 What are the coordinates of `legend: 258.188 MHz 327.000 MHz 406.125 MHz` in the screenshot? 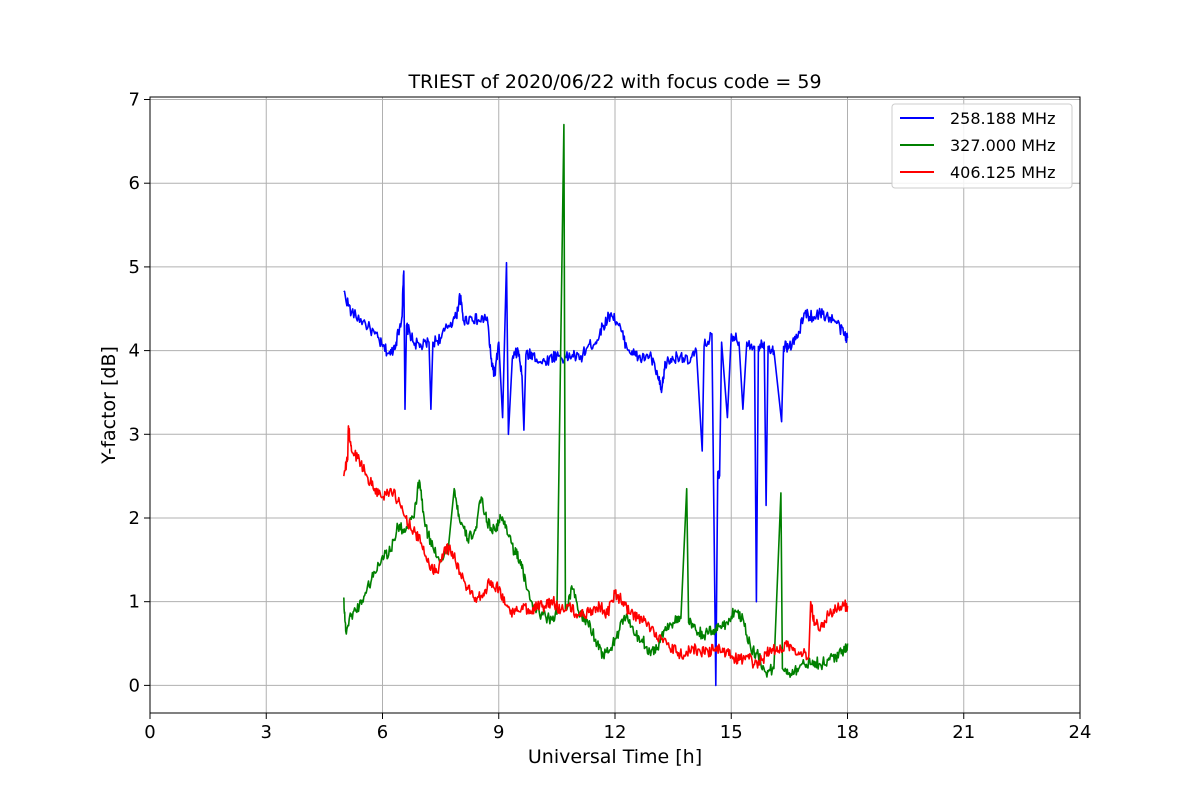 It's located at (982, 146).